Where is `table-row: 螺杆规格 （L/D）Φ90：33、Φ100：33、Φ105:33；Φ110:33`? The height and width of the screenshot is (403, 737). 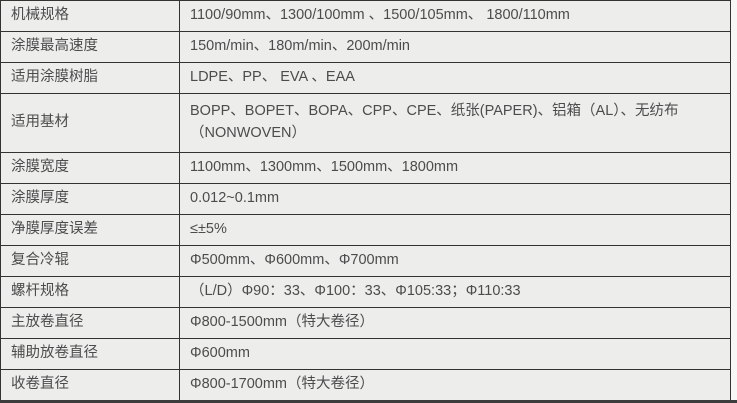
table-row: 螺杆规格 （L/D）Φ90：33、Φ100：33、Φ105:33；Φ110:33 is located at coordinates (365, 292).